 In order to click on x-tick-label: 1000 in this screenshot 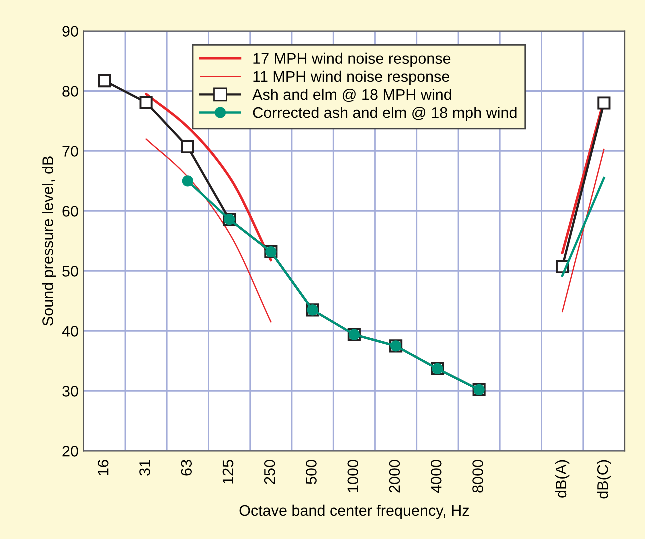, I will do `click(353, 476)`.